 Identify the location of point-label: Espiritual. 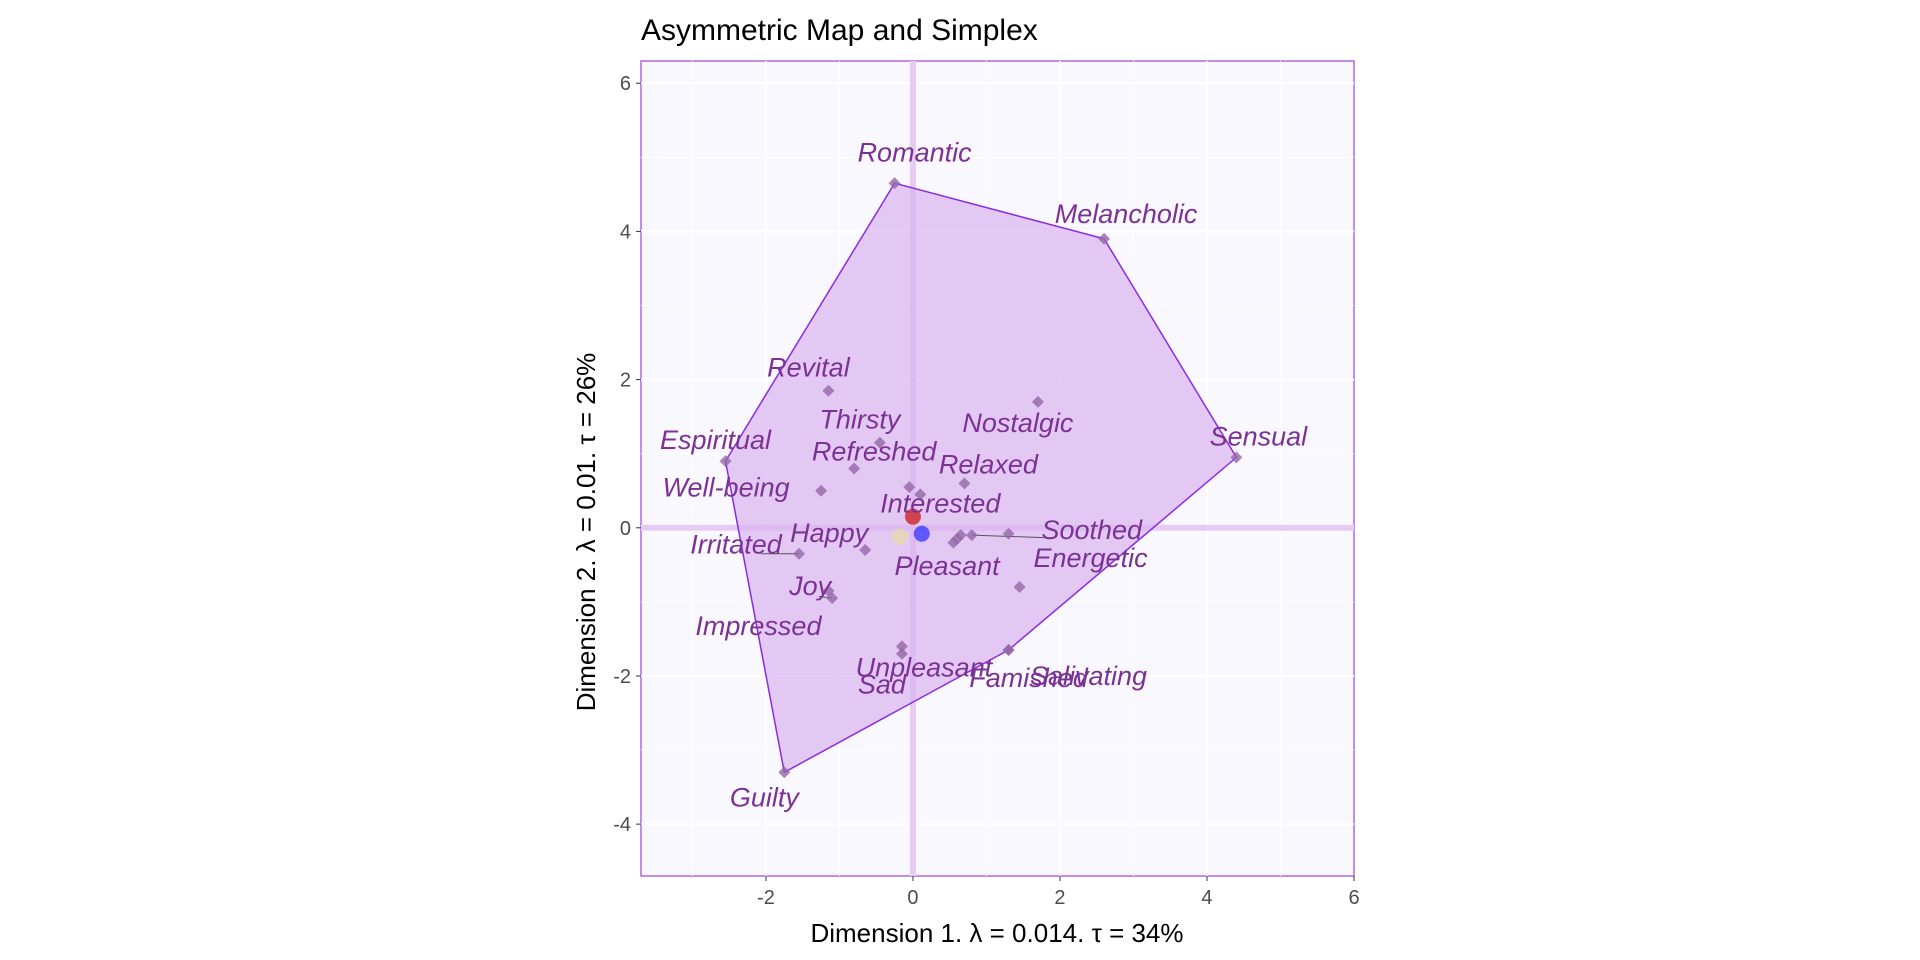
(716, 440).